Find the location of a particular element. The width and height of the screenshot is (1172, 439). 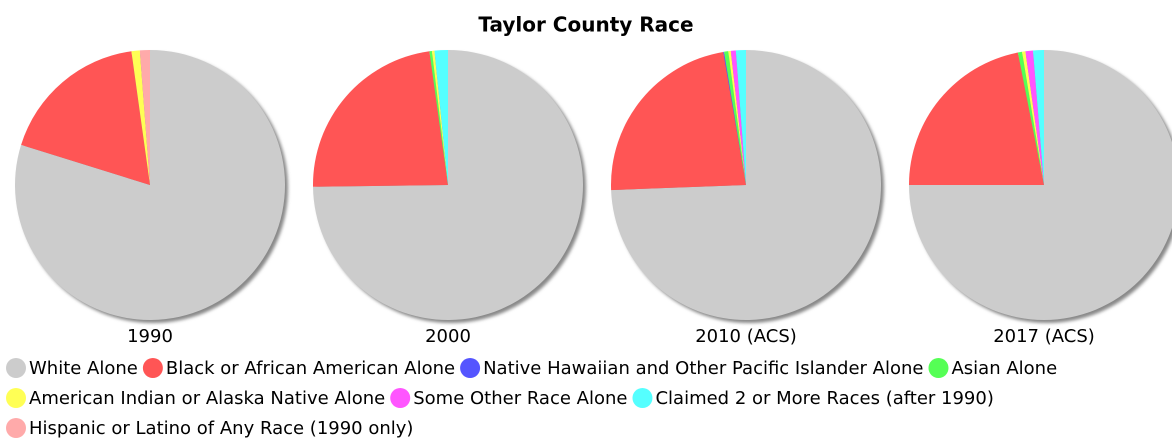

legend-label: American Indian or Alaska Native Alone is located at coordinates (207, 398).